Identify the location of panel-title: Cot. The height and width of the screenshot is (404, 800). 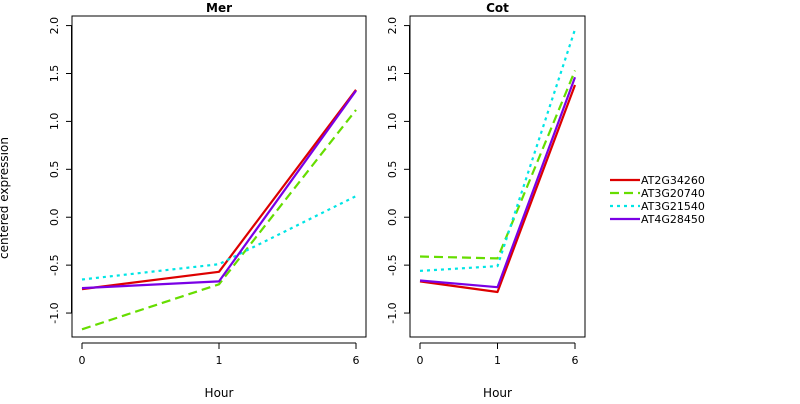
(497, 8).